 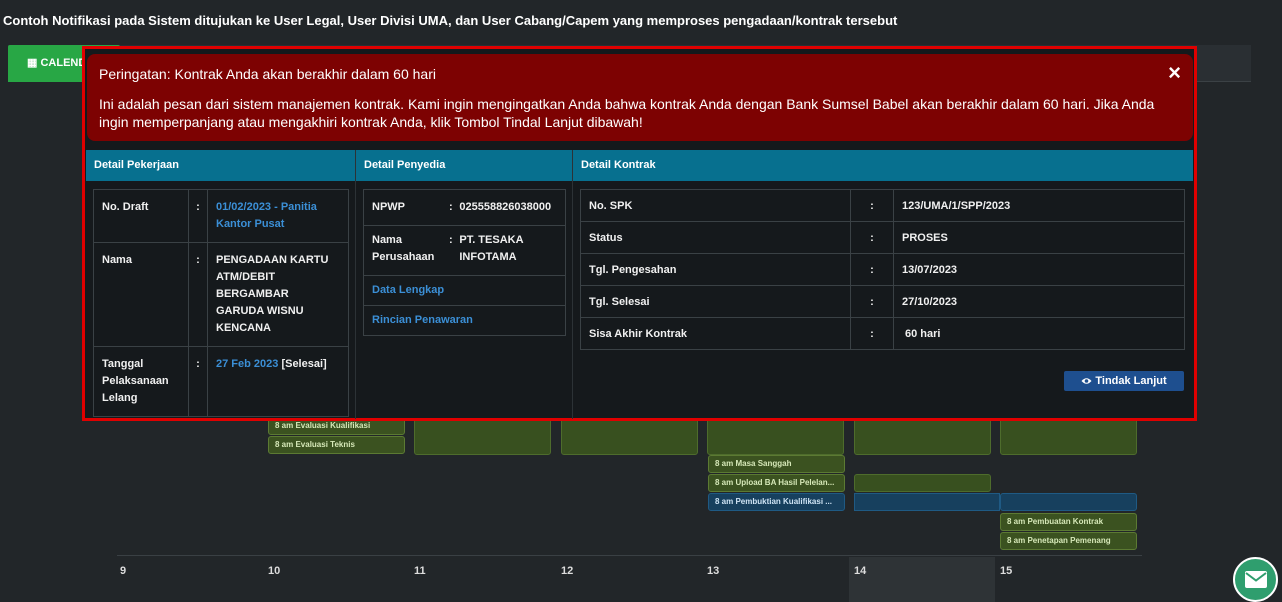 I want to click on row-value: 27/10/2023, so click(x=1039, y=301).